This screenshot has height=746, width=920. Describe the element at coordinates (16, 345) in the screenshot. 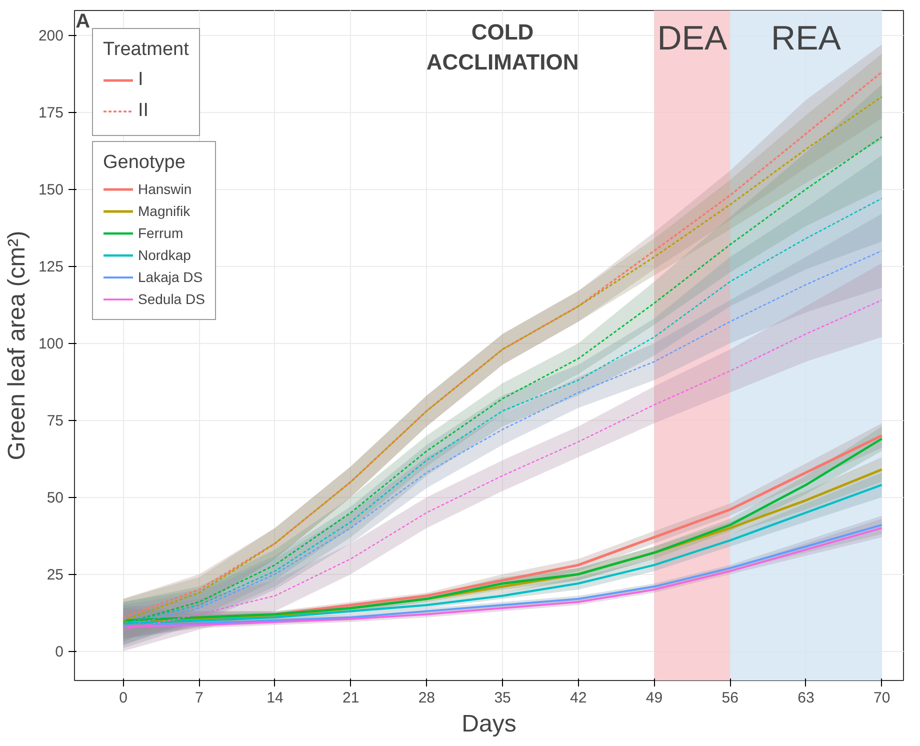

I see `y-axis-title: Green leaf area (cm²)` at that location.